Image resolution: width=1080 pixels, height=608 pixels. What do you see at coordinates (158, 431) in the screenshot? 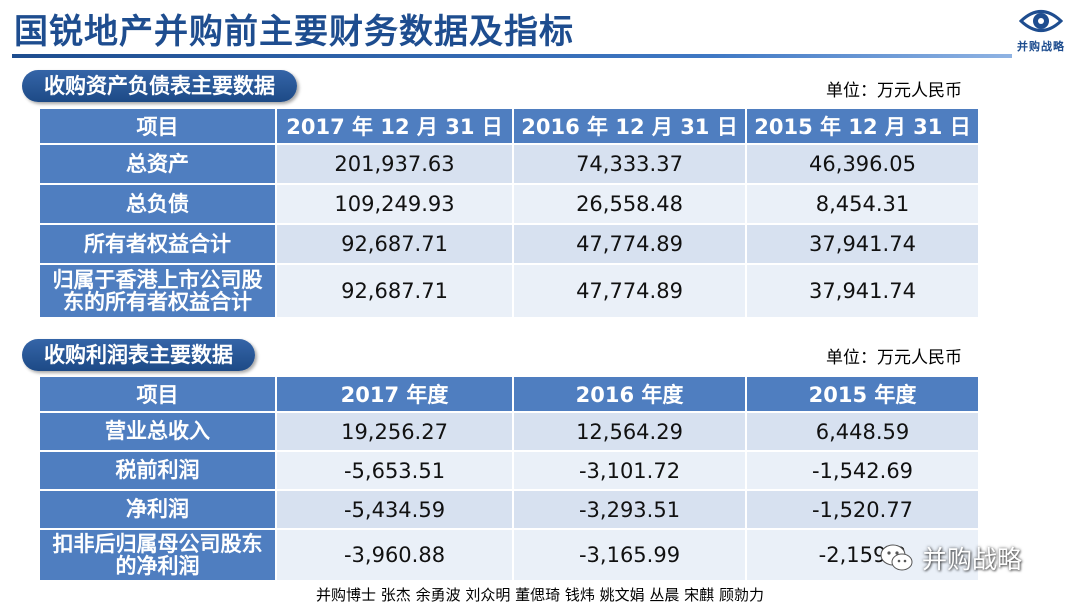
I see `row-label: 营业总收入` at bounding box center [158, 431].